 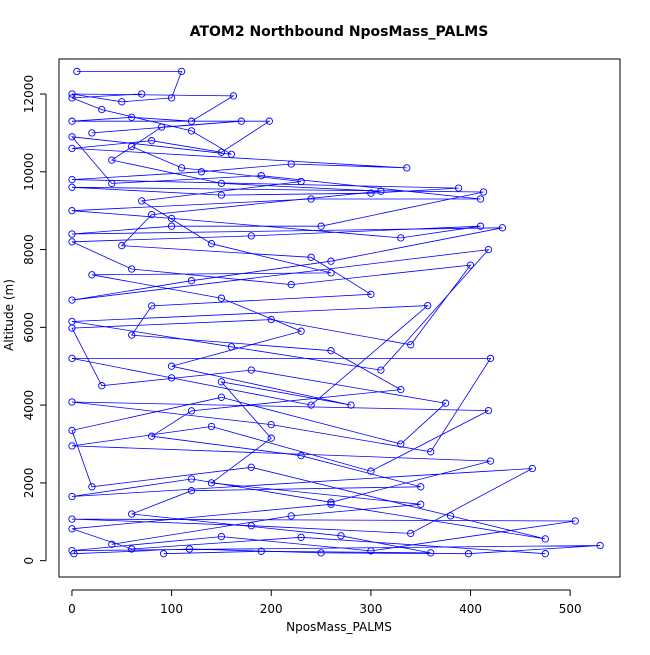 What do you see at coordinates (339, 627) in the screenshot?
I see `x-axis-label: NposMass_PALMS` at bounding box center [339, 627].